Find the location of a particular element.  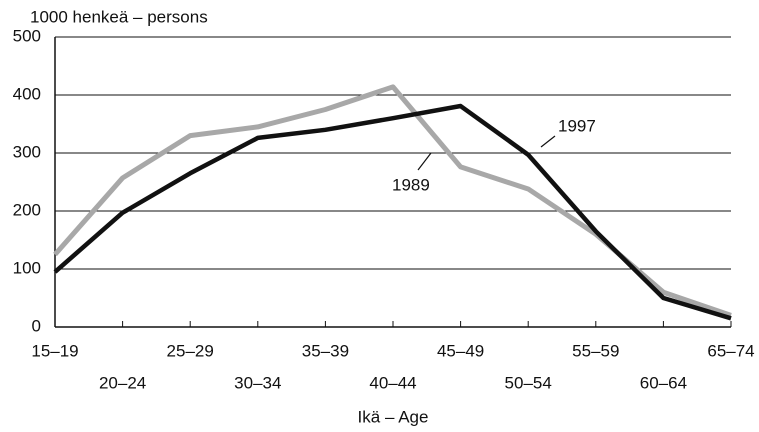

x-axis-label: Ikä – Age is located at coordinates (393, 416).